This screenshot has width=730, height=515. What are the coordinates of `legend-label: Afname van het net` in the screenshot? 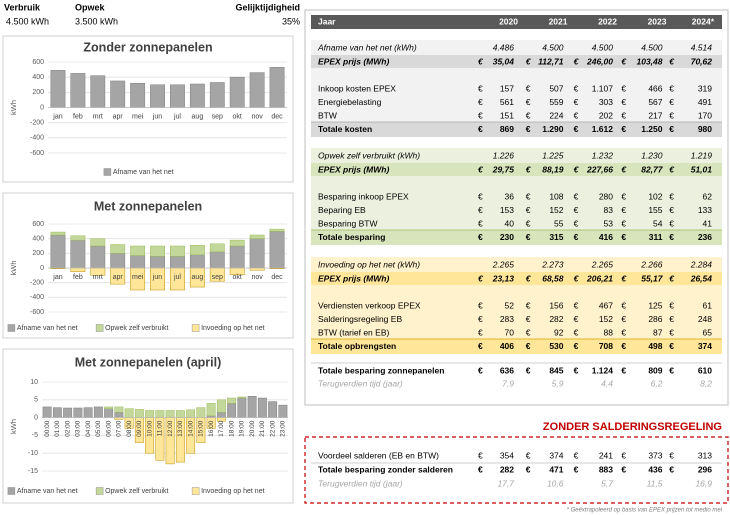 It's located at (47, 328).